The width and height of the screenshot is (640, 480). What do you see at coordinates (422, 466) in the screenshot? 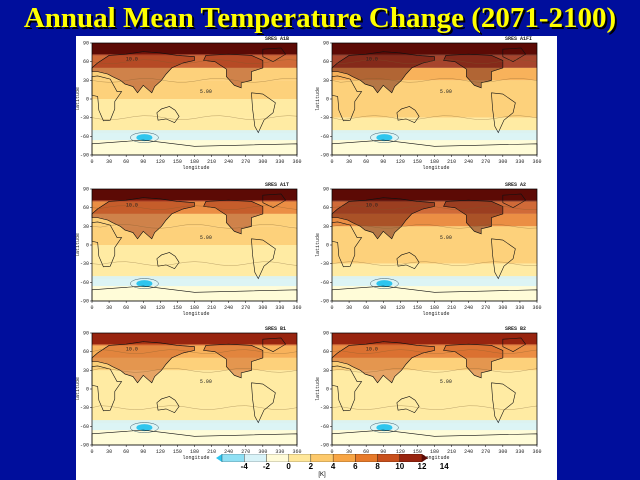
I see `colorbar-tick-label: 12` at bounding box center [422, 466].